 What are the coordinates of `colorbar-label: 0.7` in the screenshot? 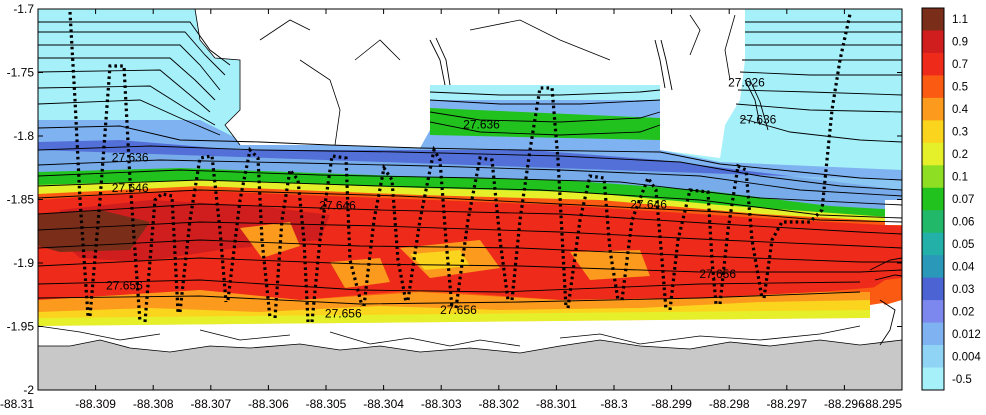 It's located at (960, 65).